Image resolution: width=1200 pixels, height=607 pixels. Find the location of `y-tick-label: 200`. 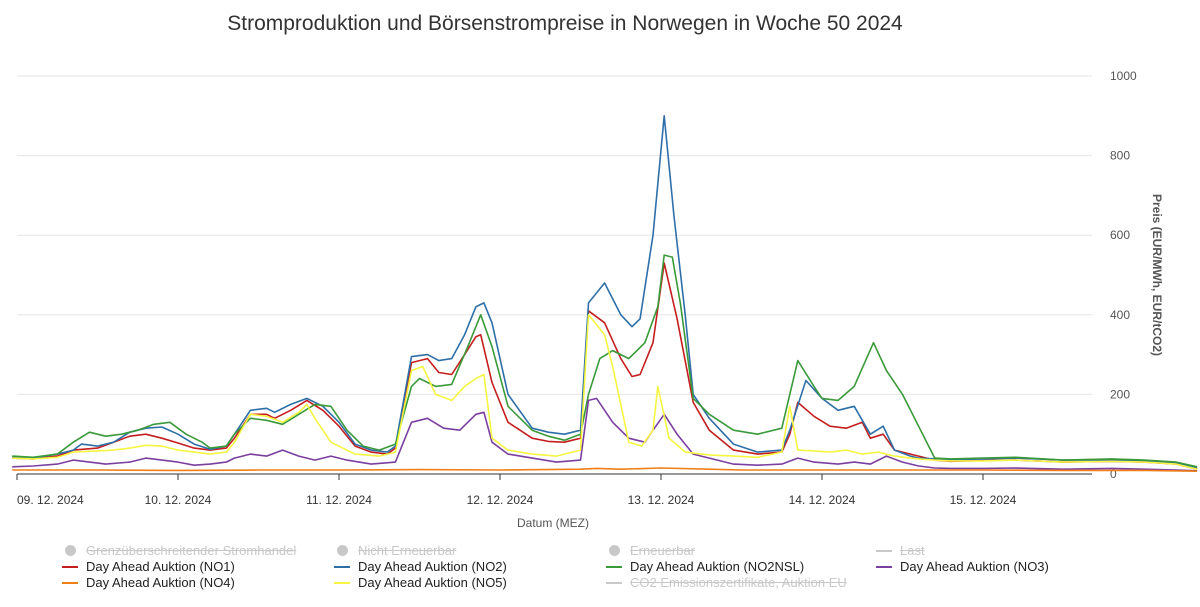

y-tick-label: 200 is located at coordinates (1120, 394).